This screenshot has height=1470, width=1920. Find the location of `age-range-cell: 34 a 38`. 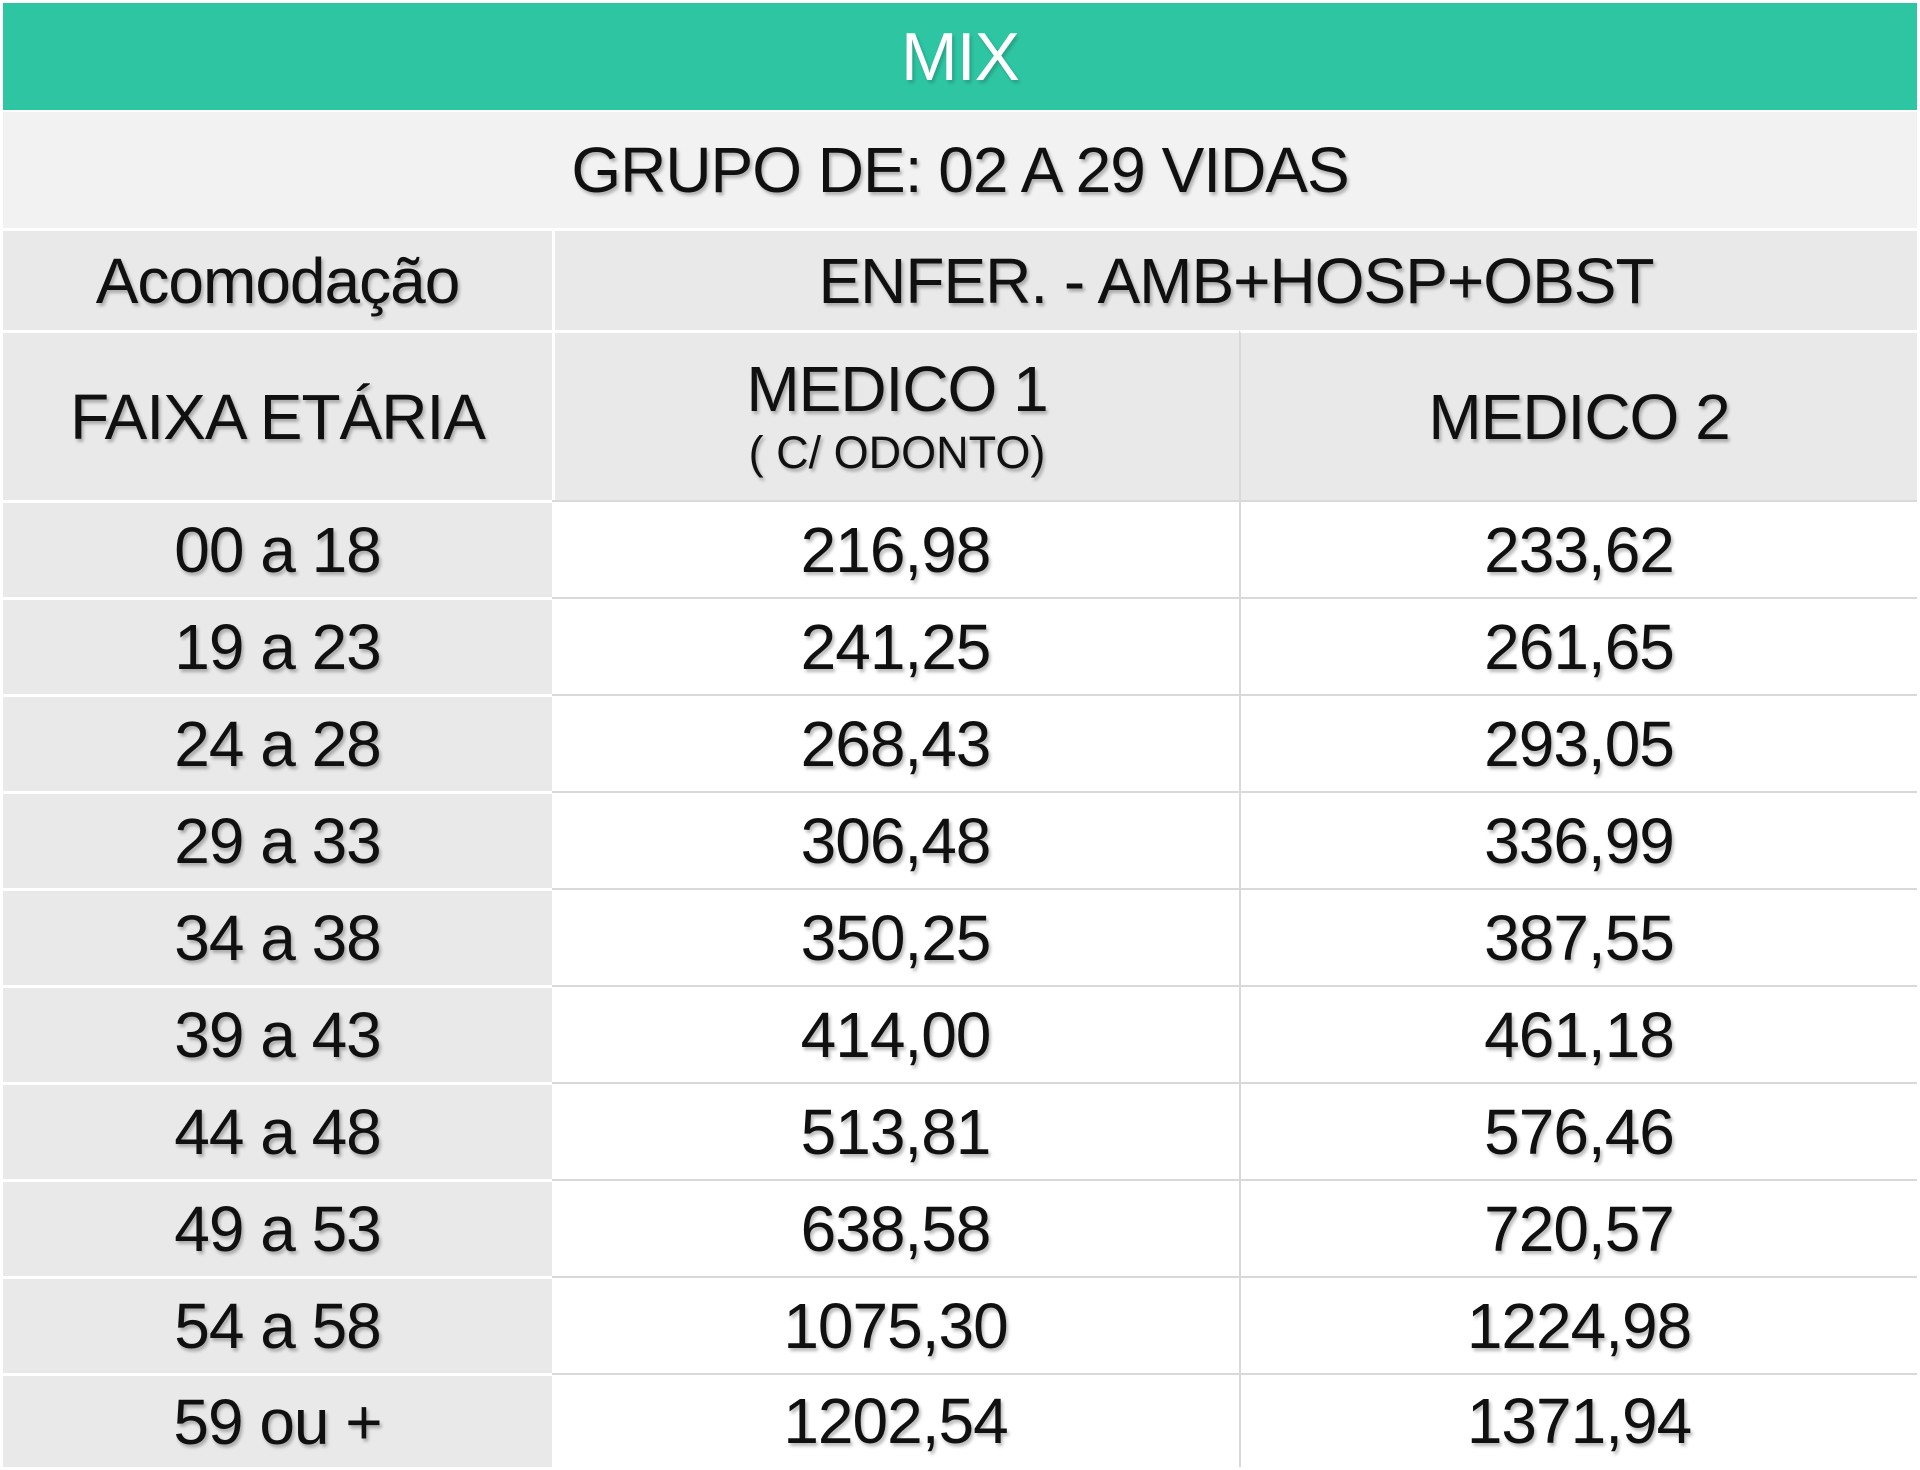

age-range-cell: 34 a 38 is located at coordinates (277, 936).